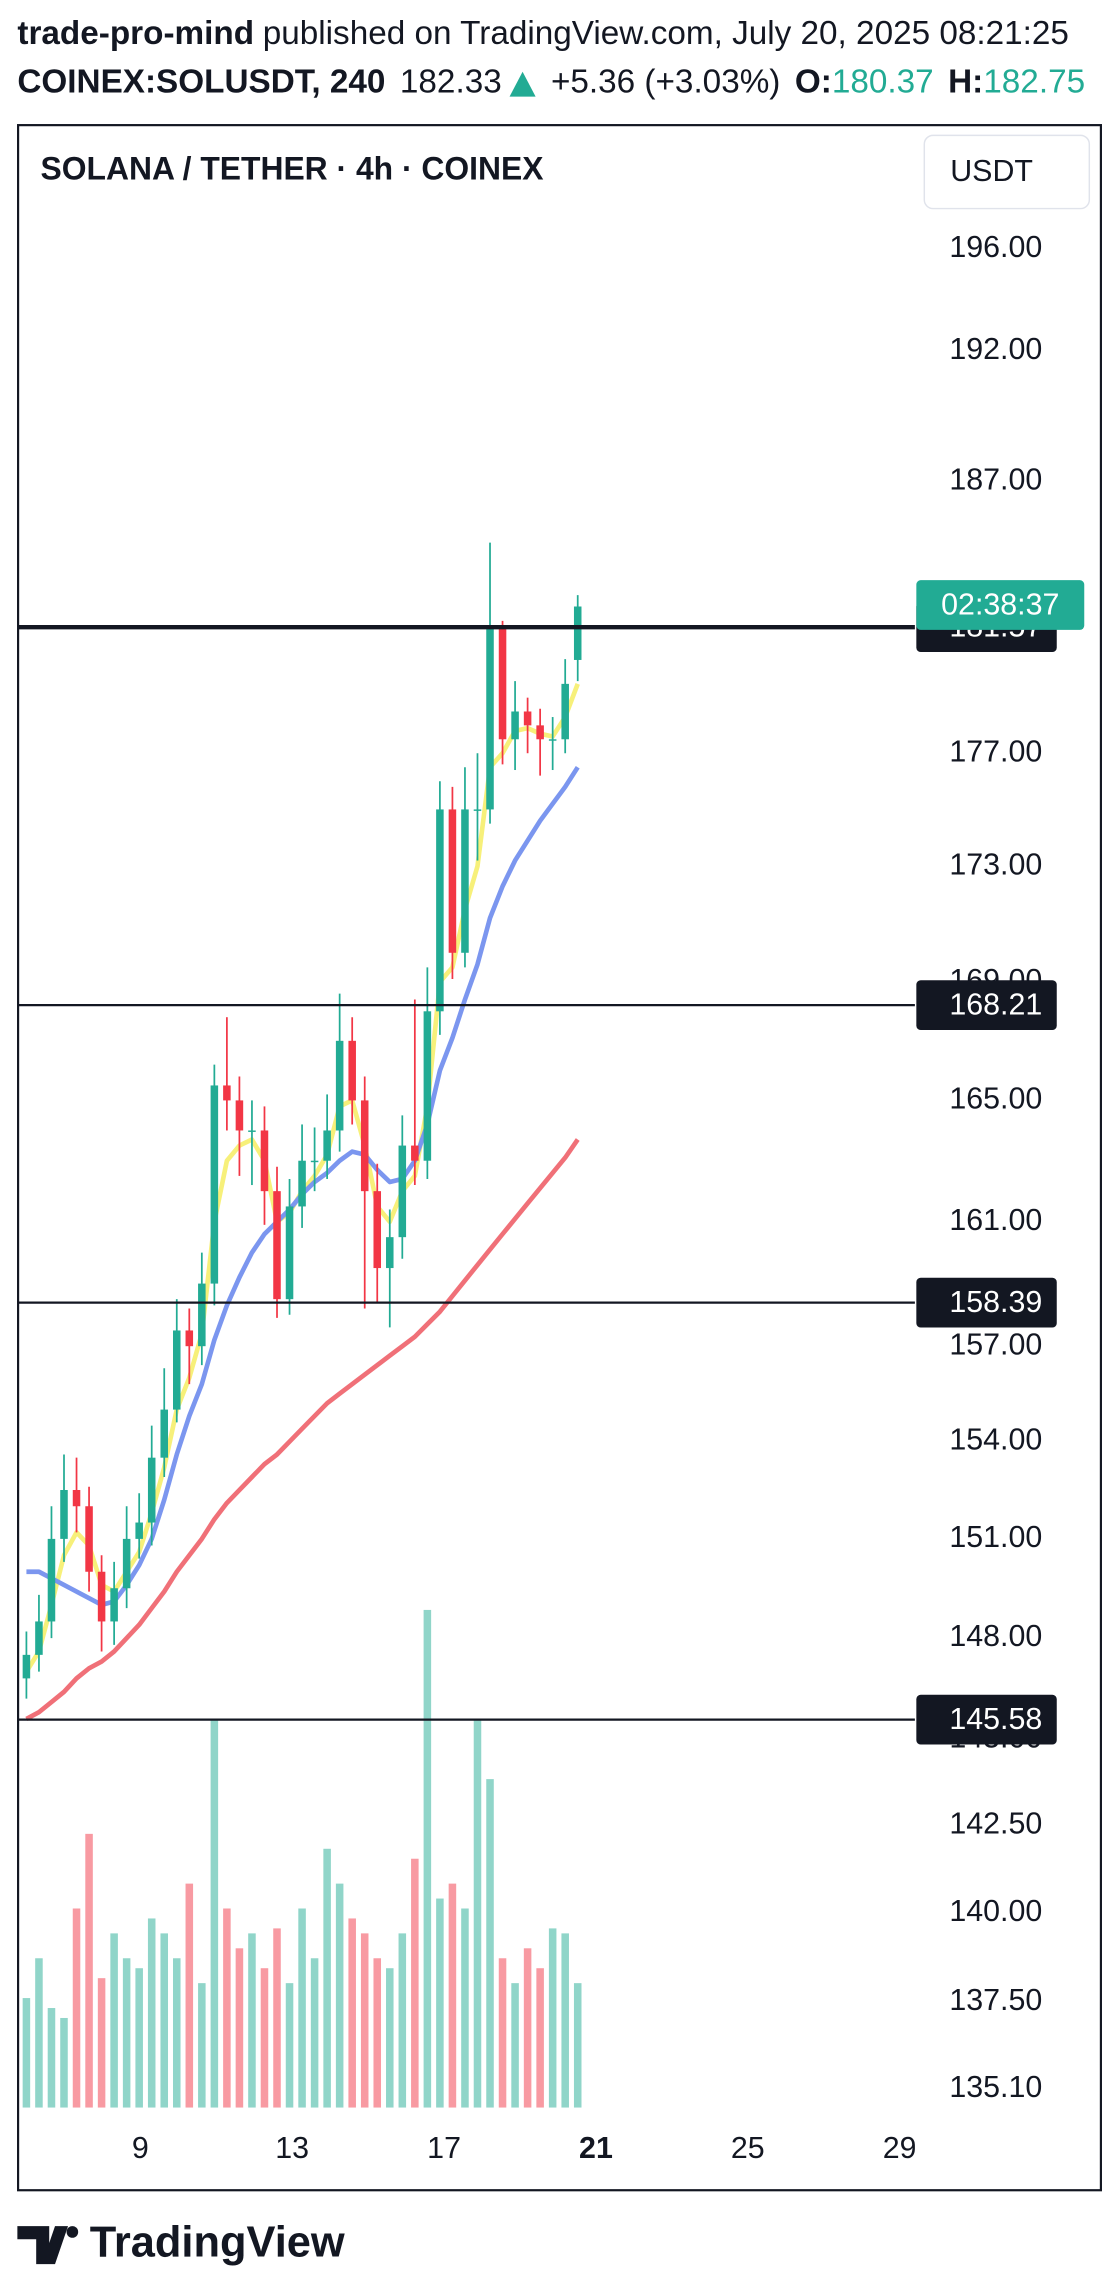 The height and width of the screenshot is (2270, 1119). What do you see at coordinates (72, 2232) in the screenshot?
I see `logo-dot` at bounding box center [72, 2232].